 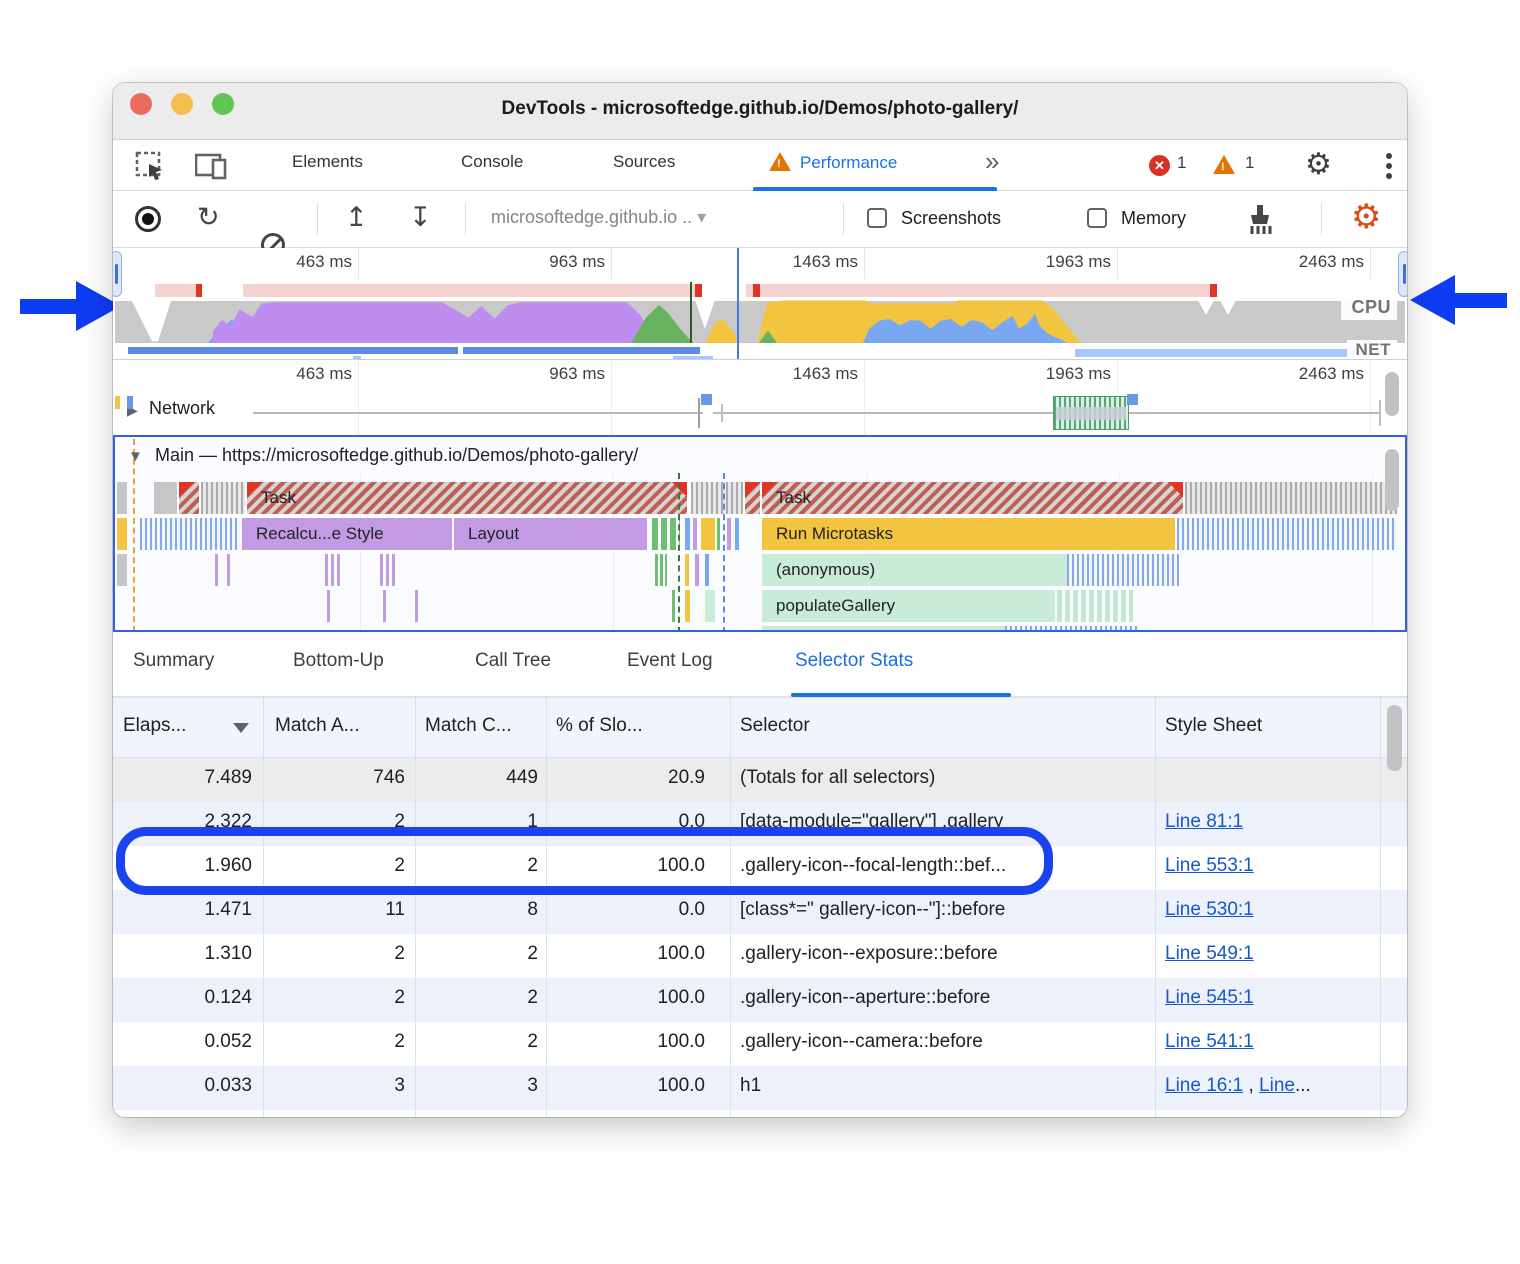 I want to click on main-scrollbar-thumb, so click(x=1392, y=480).